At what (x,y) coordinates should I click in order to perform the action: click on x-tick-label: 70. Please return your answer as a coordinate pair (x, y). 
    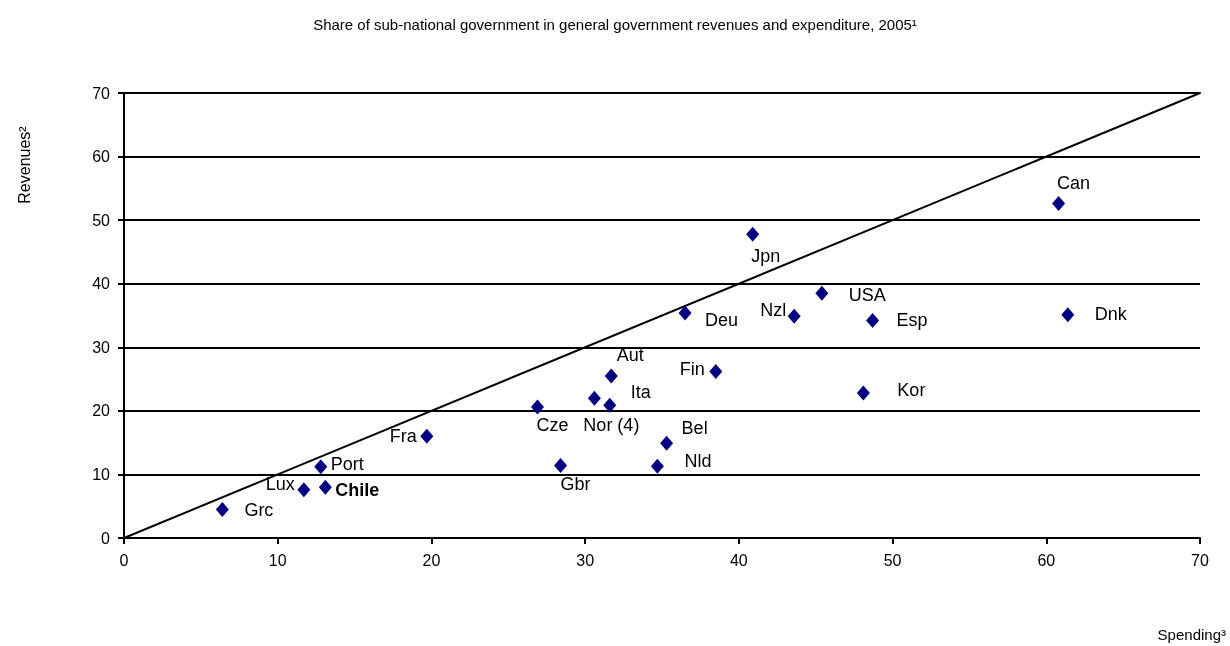
    Looking at the image, I should click on (1200, 560).